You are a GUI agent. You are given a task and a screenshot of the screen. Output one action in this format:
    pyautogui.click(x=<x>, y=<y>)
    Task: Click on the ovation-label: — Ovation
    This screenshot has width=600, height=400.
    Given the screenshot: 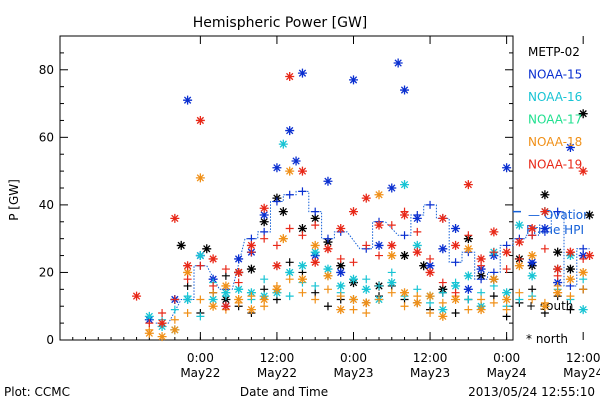 What is the action you would take?
    pyautogui.click(x=559, y=215)
    